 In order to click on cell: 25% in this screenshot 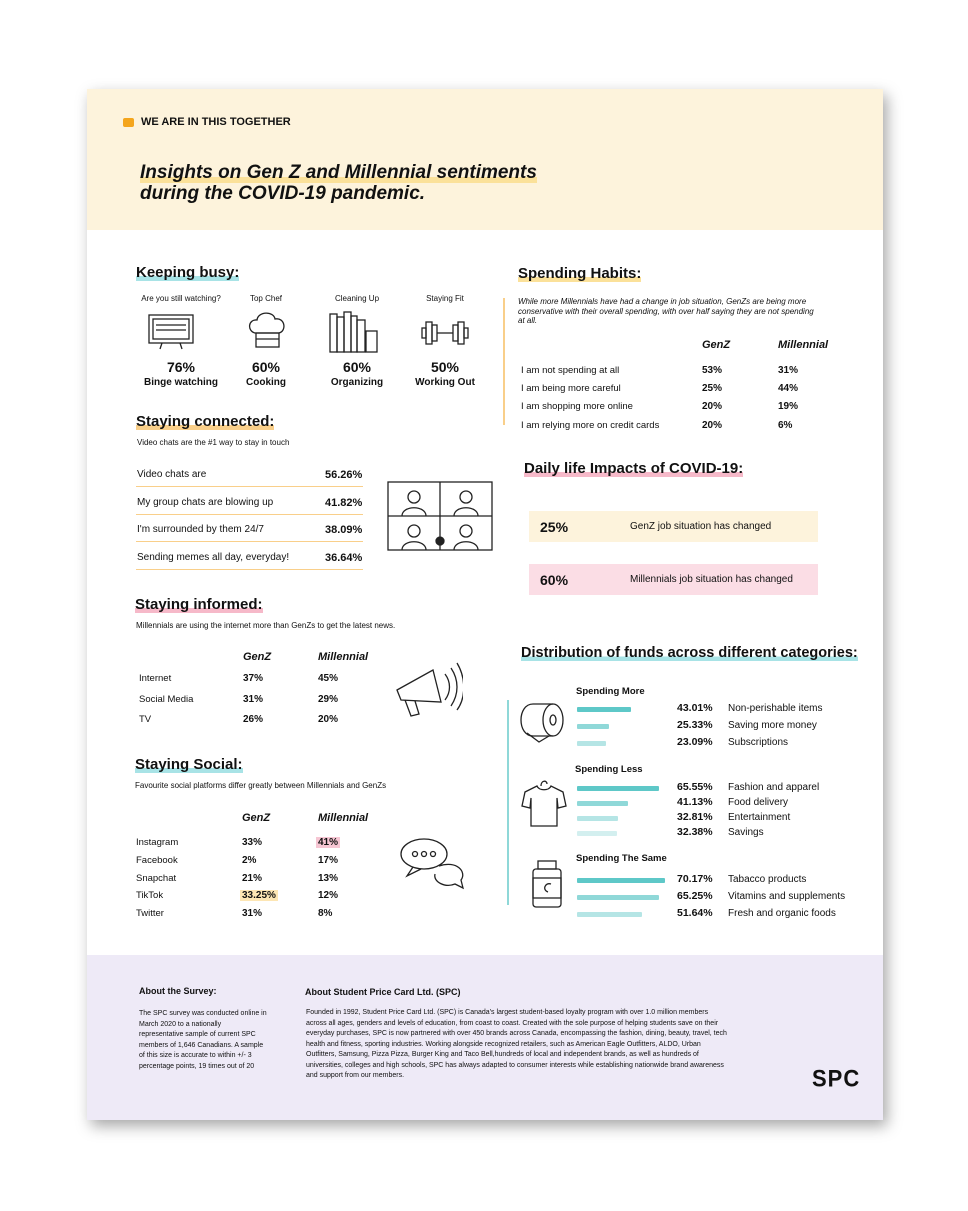, I will do `click(712, 389)`.